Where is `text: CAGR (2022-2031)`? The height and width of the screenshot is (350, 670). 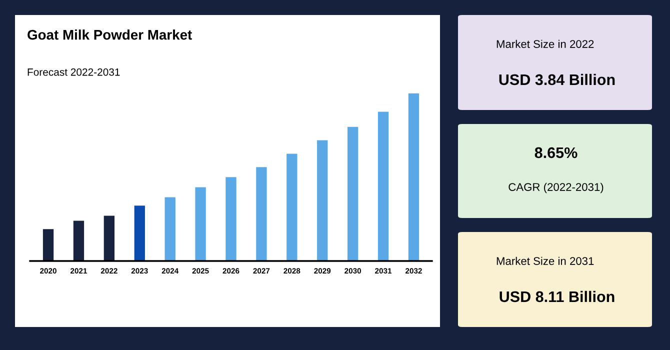 text: CAGR (2022-2031) is located at coordinates (556, 188).